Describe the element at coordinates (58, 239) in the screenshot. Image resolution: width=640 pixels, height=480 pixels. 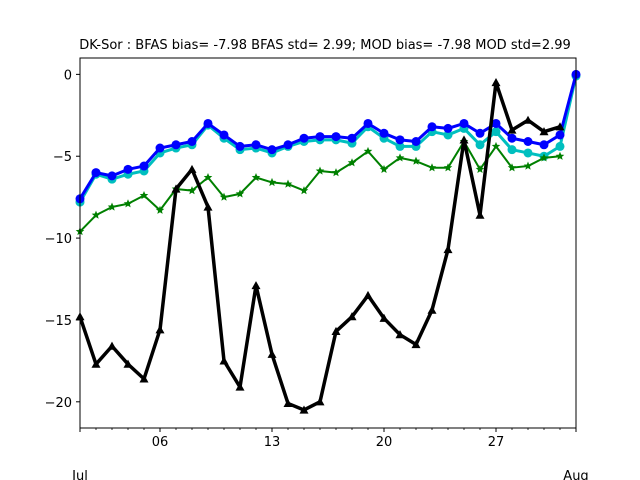
I see `y-tick-label: −10` at that location.